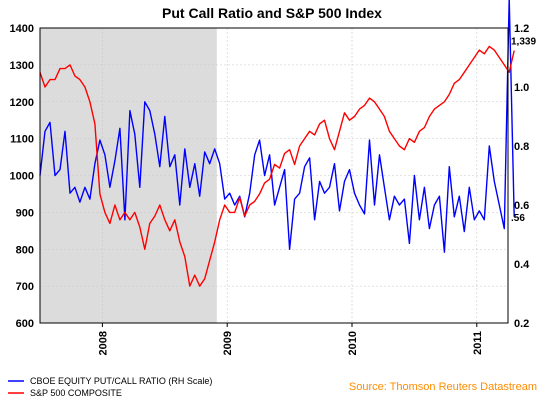 This screenshot has height=402, width=545. I want to click on y-right-tick-label: 0.6, so click(521, 206).